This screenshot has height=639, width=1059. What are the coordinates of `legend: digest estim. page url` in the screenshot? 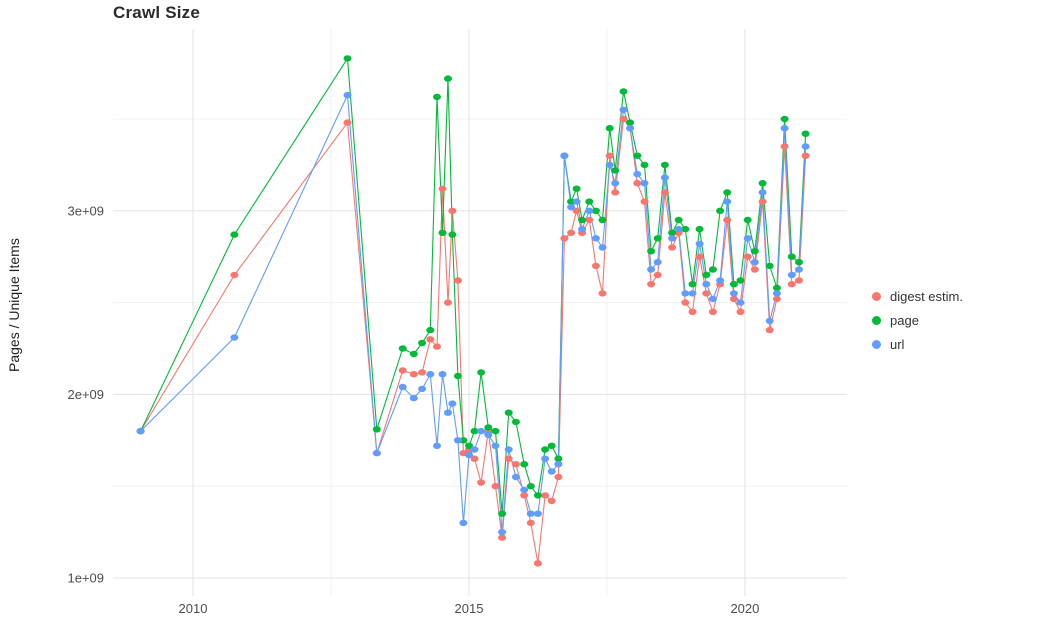 It's located at (917, 320).